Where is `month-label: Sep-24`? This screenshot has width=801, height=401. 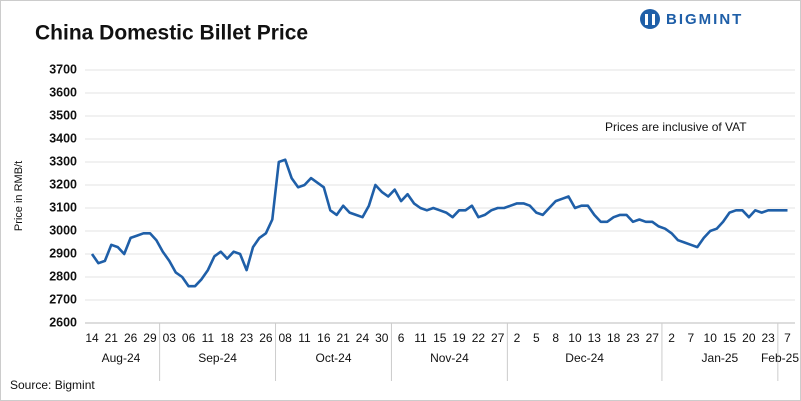
month-label: Sep-24 is located at coordinates (217, 358).